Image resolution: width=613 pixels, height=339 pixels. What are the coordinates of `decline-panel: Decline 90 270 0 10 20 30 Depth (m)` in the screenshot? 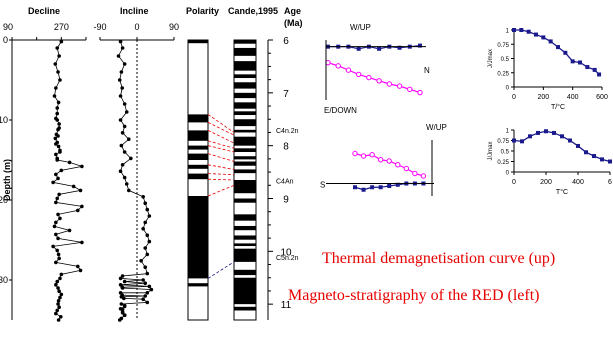 It's located at (43, 164).